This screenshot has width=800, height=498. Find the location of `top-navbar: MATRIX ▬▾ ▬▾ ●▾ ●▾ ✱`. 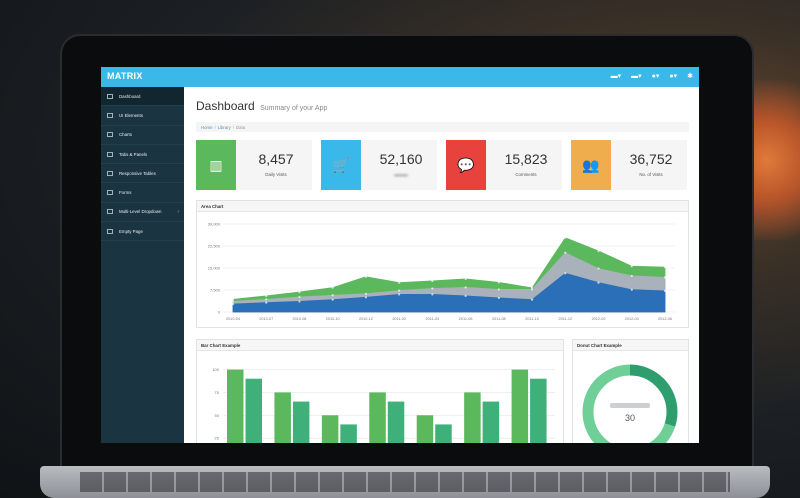

top-navbar: MATRIX ▬▾ ▬▾ ●▾ ●▾ ✱ is located at coordinates (400, 77).